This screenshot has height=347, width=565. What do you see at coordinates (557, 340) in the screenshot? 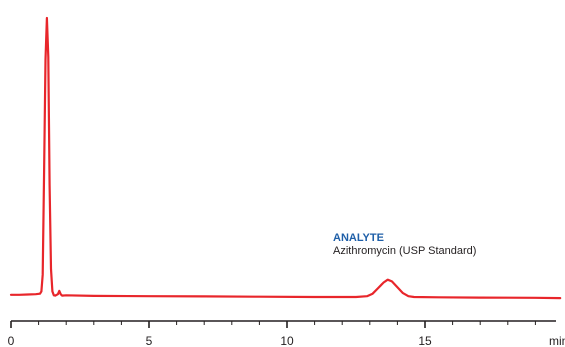
I see `x-axis-unit-label: min` at bounding box center [557, 340].